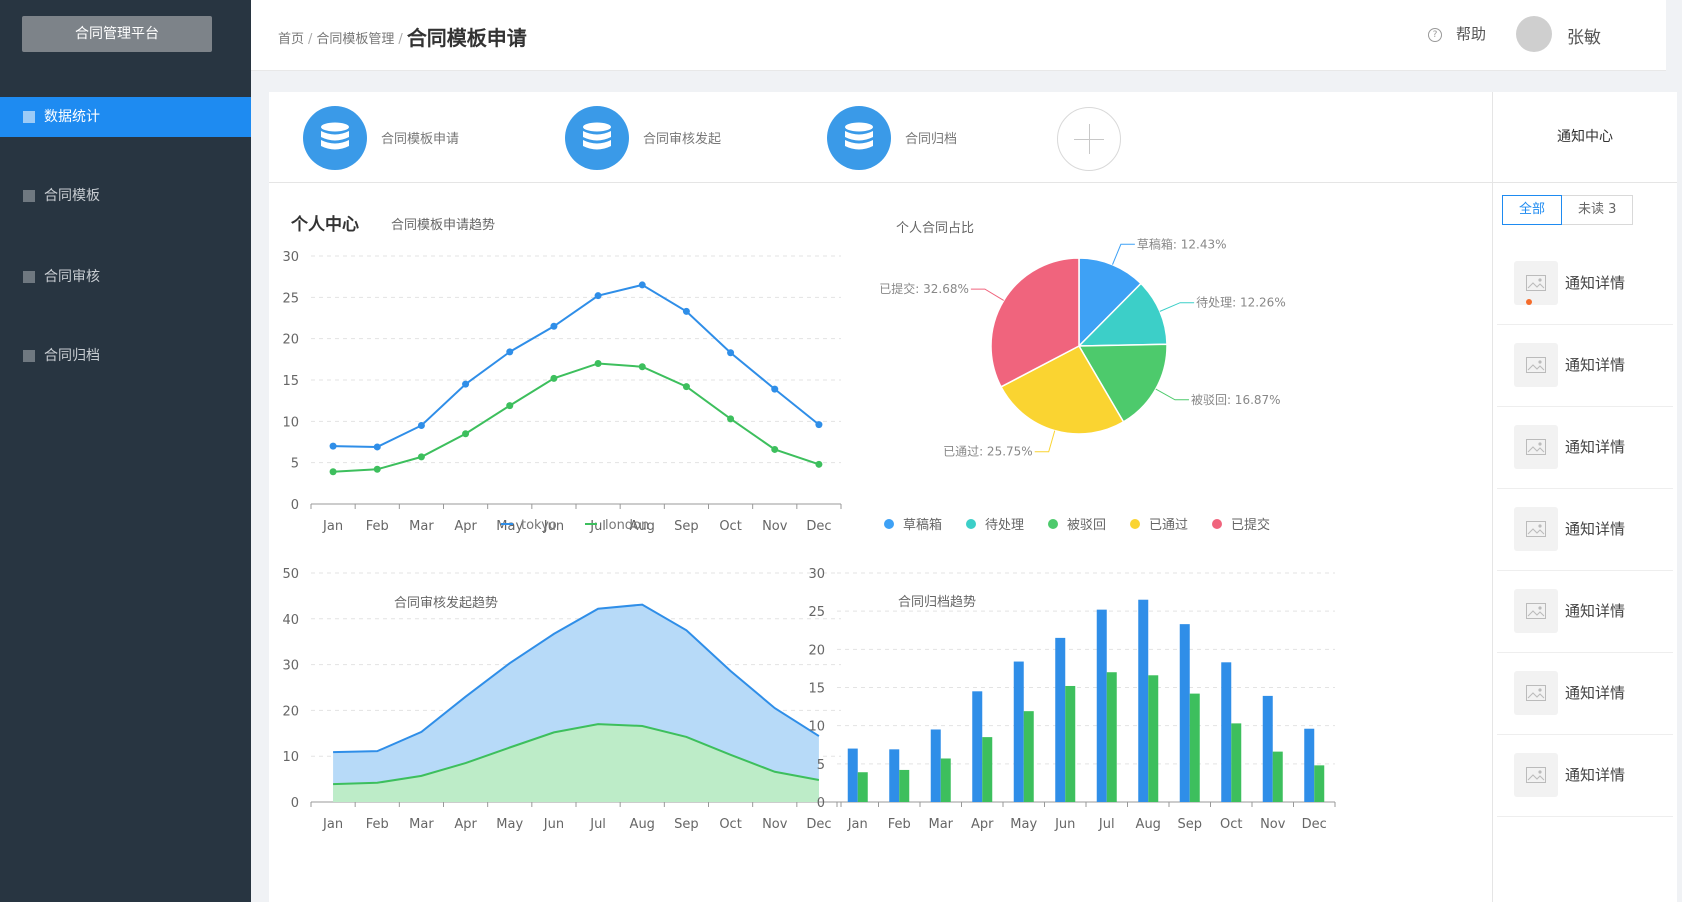  I want to click on area-chart-xtick-label: Jan, so click(332, 824).